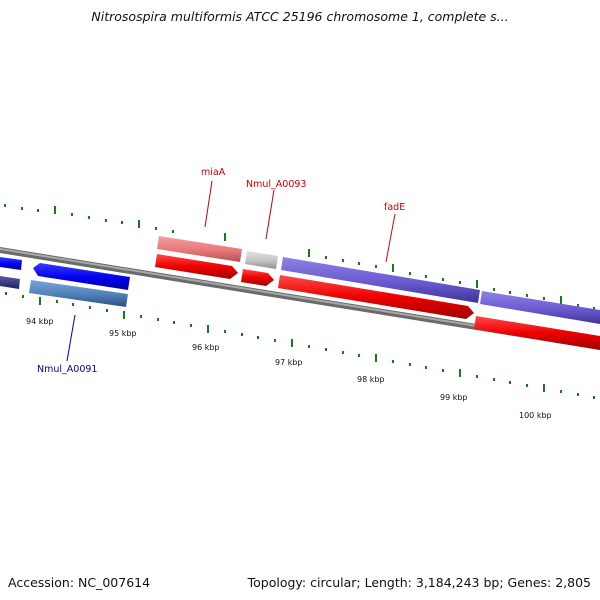 The height and width of the screenshot is (600, 600). Describe the element at coordinates (78, 293) in the screenshot. I see `gene-nmul-a0091` at that location.